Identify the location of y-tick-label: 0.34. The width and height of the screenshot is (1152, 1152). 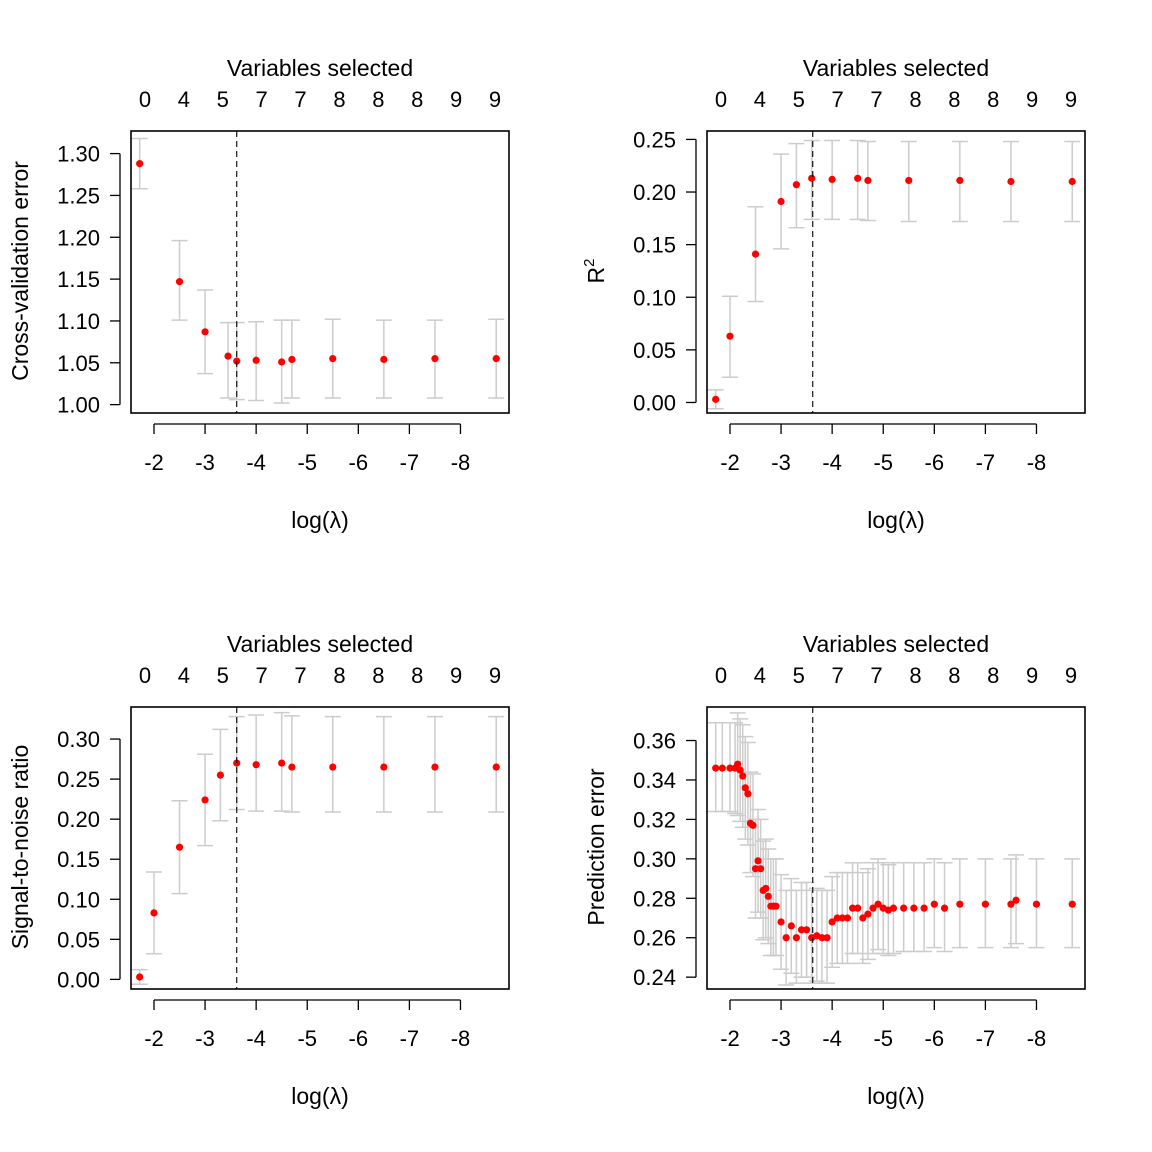
(654, 780).